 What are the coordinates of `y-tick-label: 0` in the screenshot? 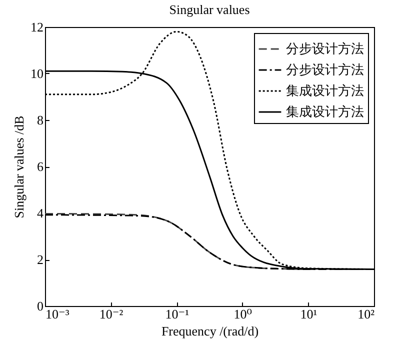 It's located at (40, 306).